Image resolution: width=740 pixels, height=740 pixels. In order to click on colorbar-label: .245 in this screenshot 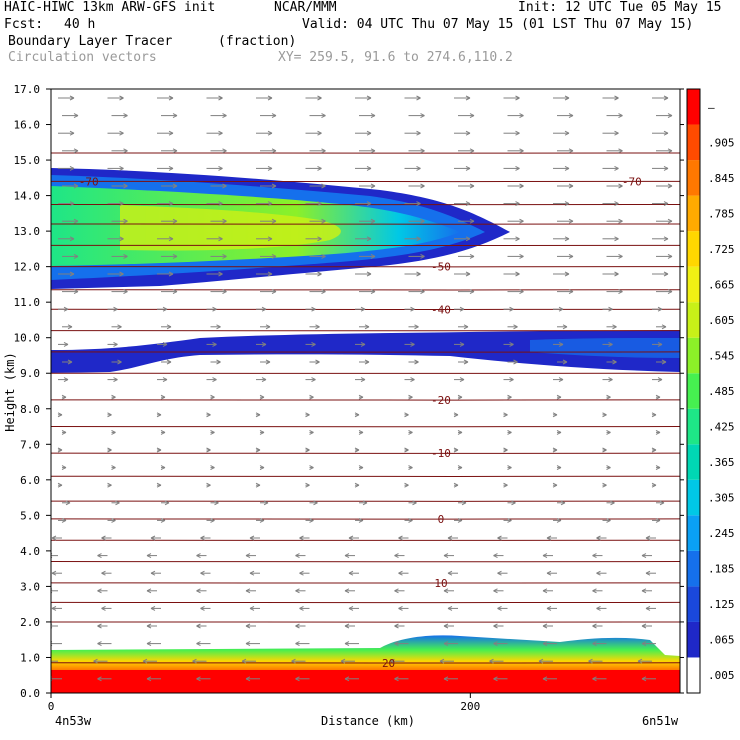, I will do `click(721, 533)`.